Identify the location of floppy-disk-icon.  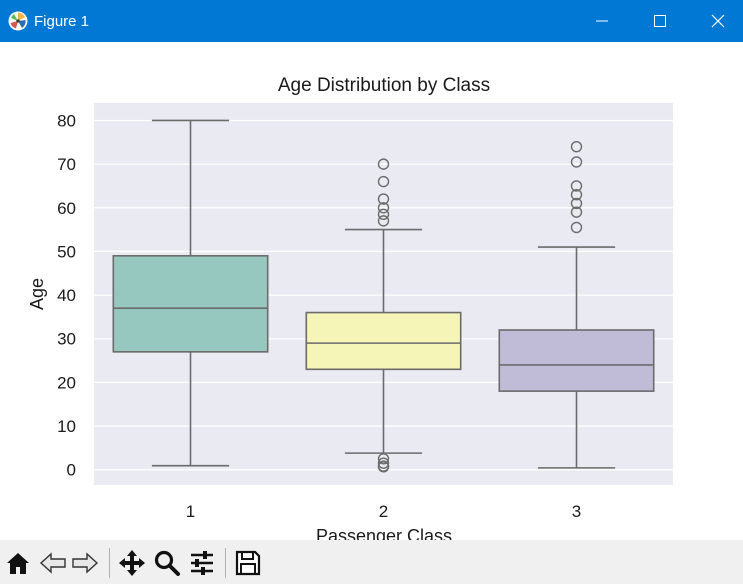
(248, 563).